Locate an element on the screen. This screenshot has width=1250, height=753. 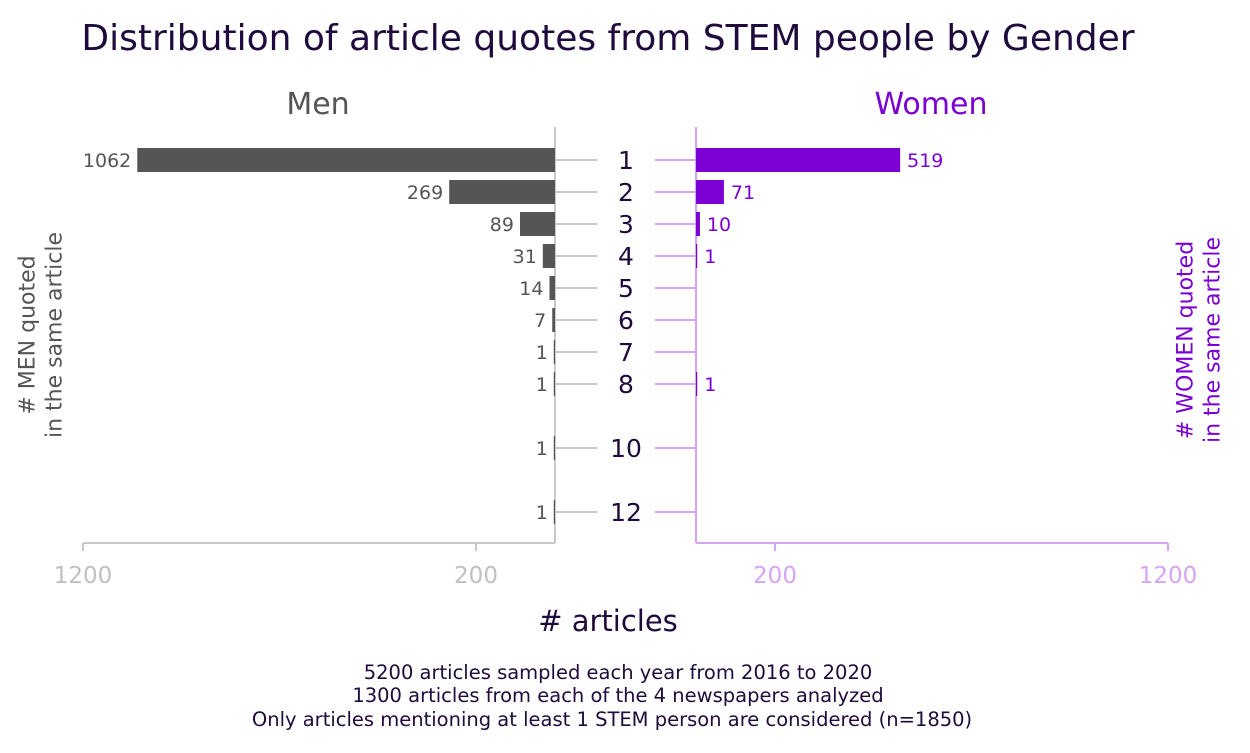
men-value-label-1: 1062 is located at coordinates (107, 161).